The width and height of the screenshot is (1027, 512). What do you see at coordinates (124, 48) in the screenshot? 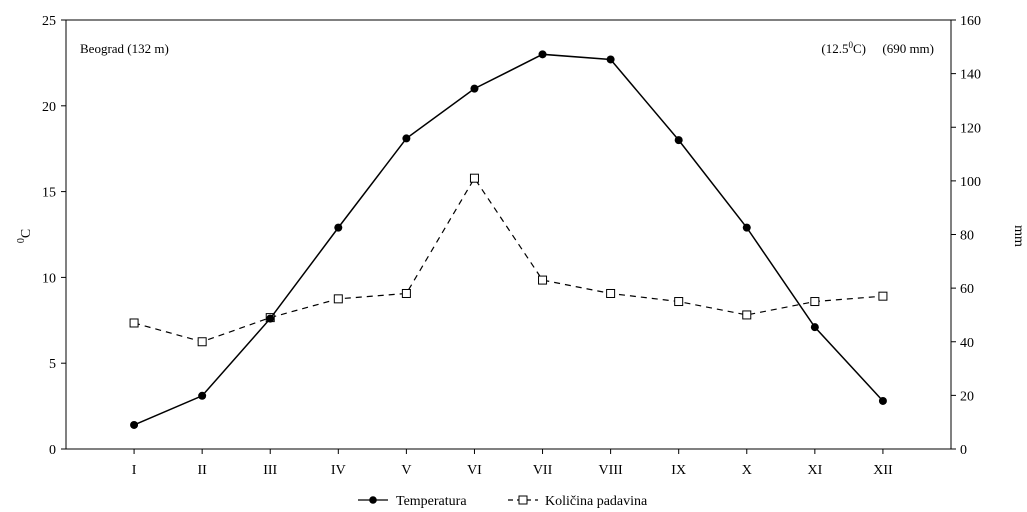
I see `station-annotation: Beograd (132 m)` at bounding box center [124, 48].